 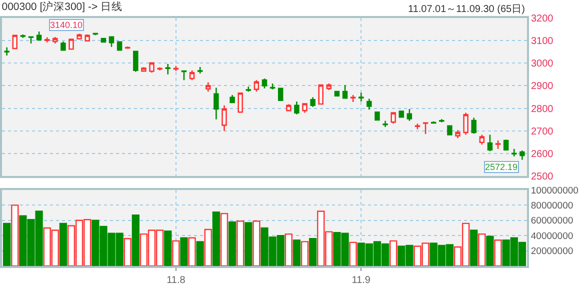 What do you see at coordinates (361, 280) in the screenshot?
I see `x-tick-label: 11.9` at bounding box center [361, 280].